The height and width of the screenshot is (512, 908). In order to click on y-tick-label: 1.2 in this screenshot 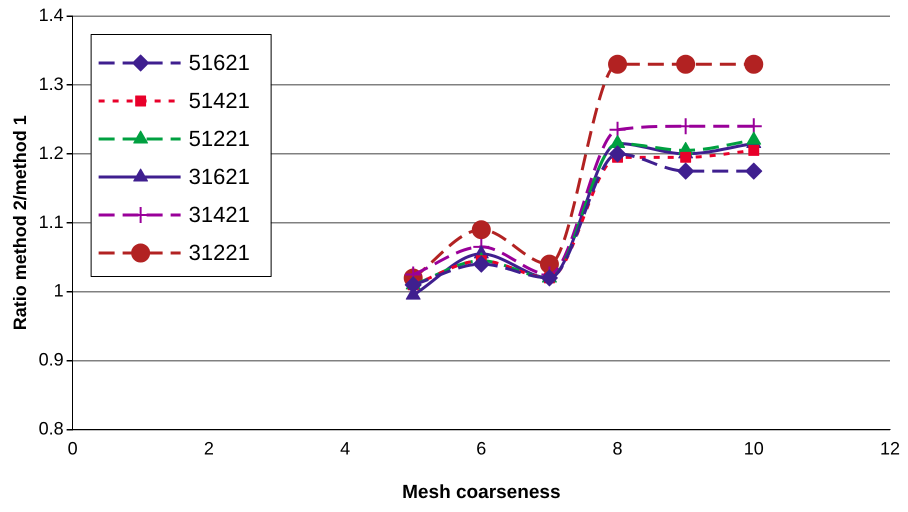, I will do `click(51, 152)`.